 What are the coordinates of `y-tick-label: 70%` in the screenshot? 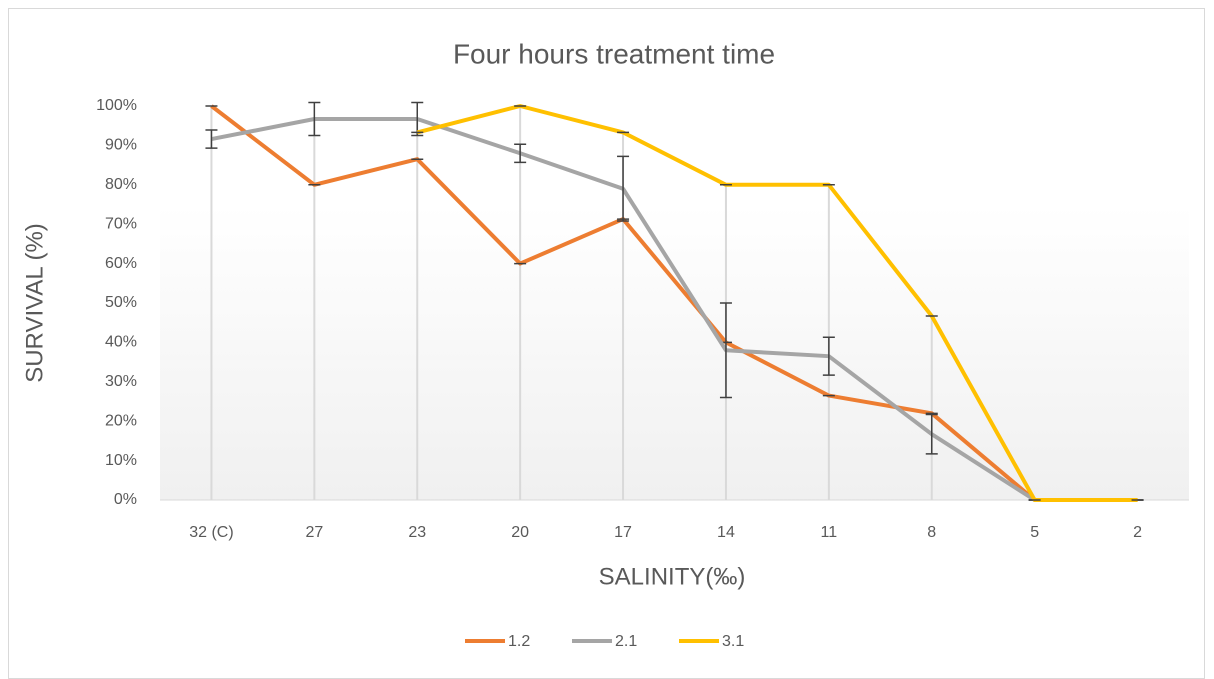 It's located at (121, 223).